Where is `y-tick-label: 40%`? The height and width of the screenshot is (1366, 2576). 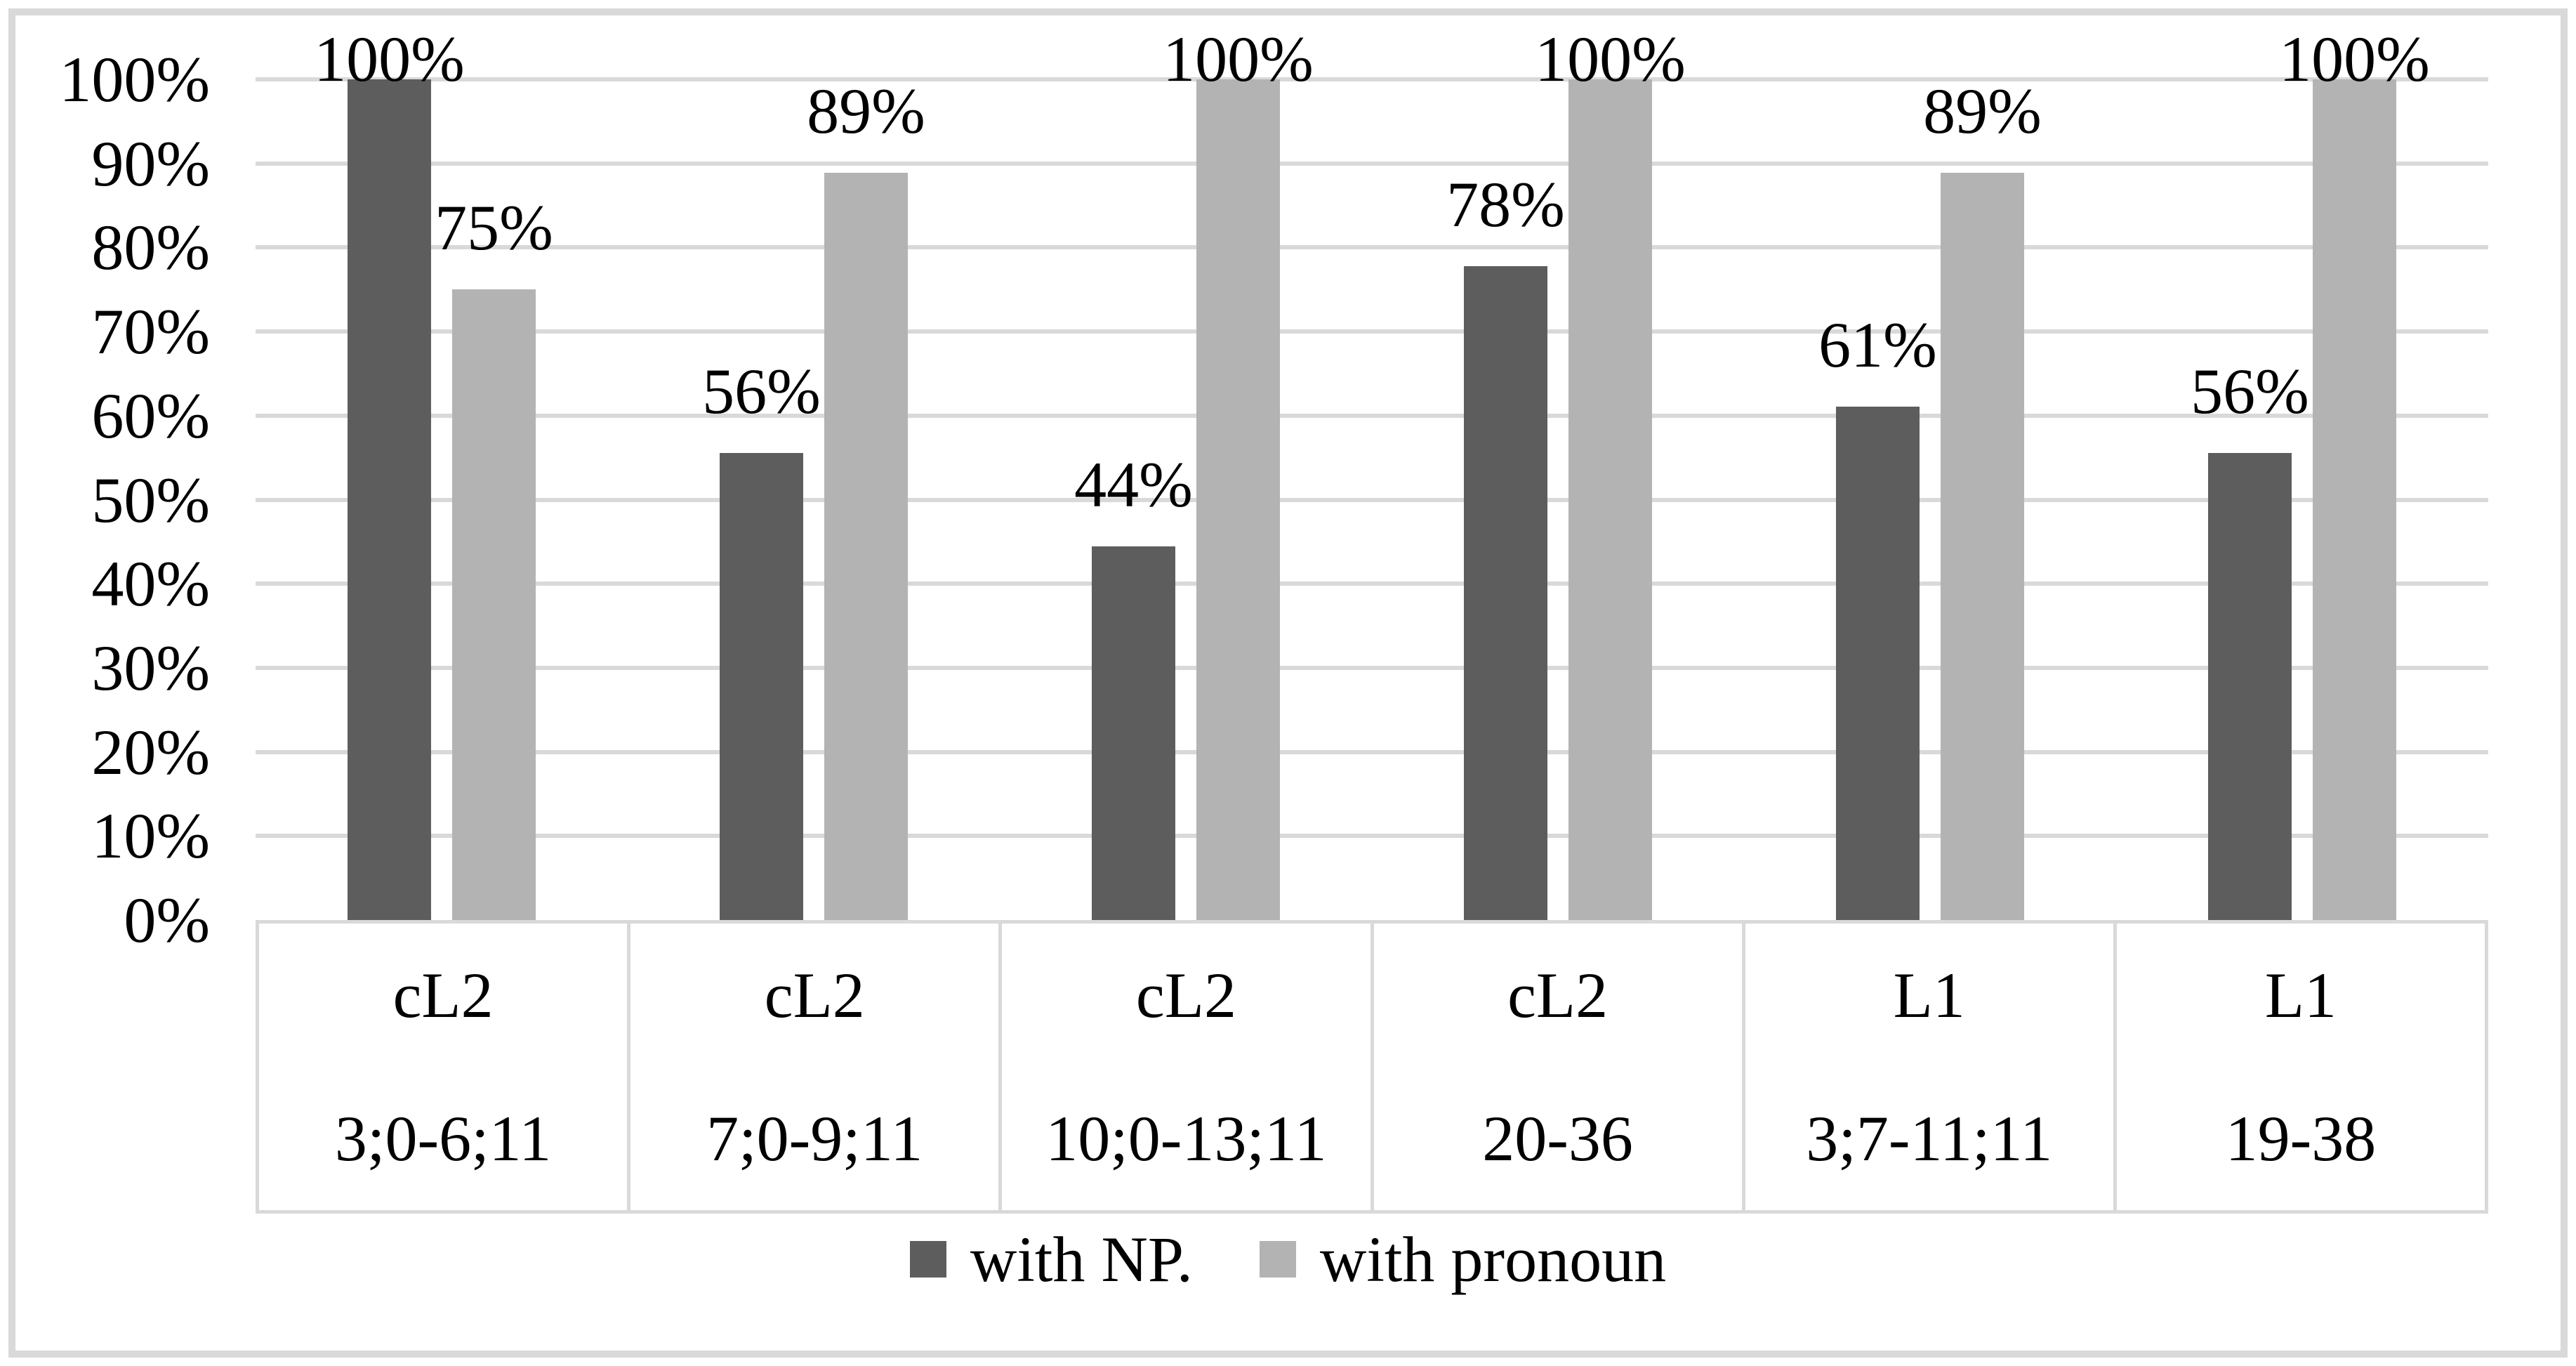
y-tick-label: 40% is located at coordinates (150, 584).